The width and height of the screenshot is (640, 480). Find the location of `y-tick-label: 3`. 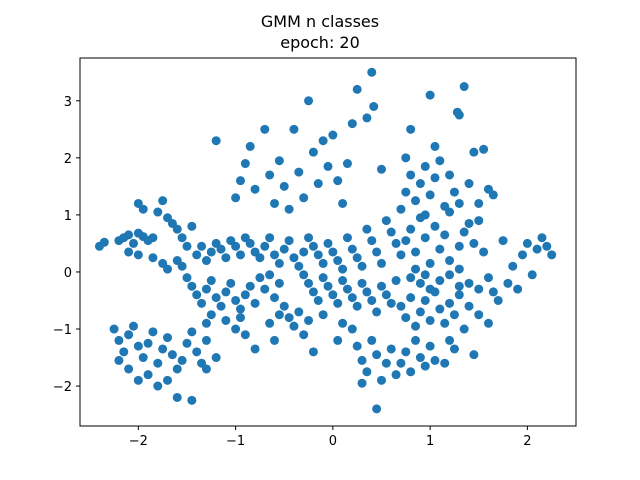

y-tick-label: 3 is located at coordinates (68, 102).